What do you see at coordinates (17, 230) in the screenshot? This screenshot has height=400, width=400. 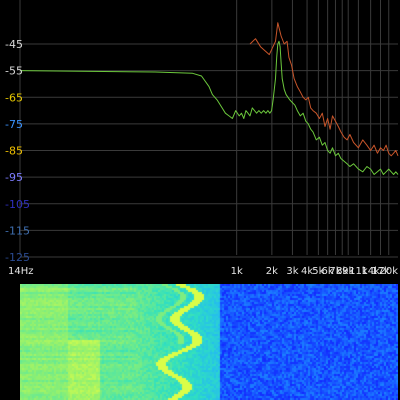 I see `y-tick-label: -115` at bounding box center [17, 230].